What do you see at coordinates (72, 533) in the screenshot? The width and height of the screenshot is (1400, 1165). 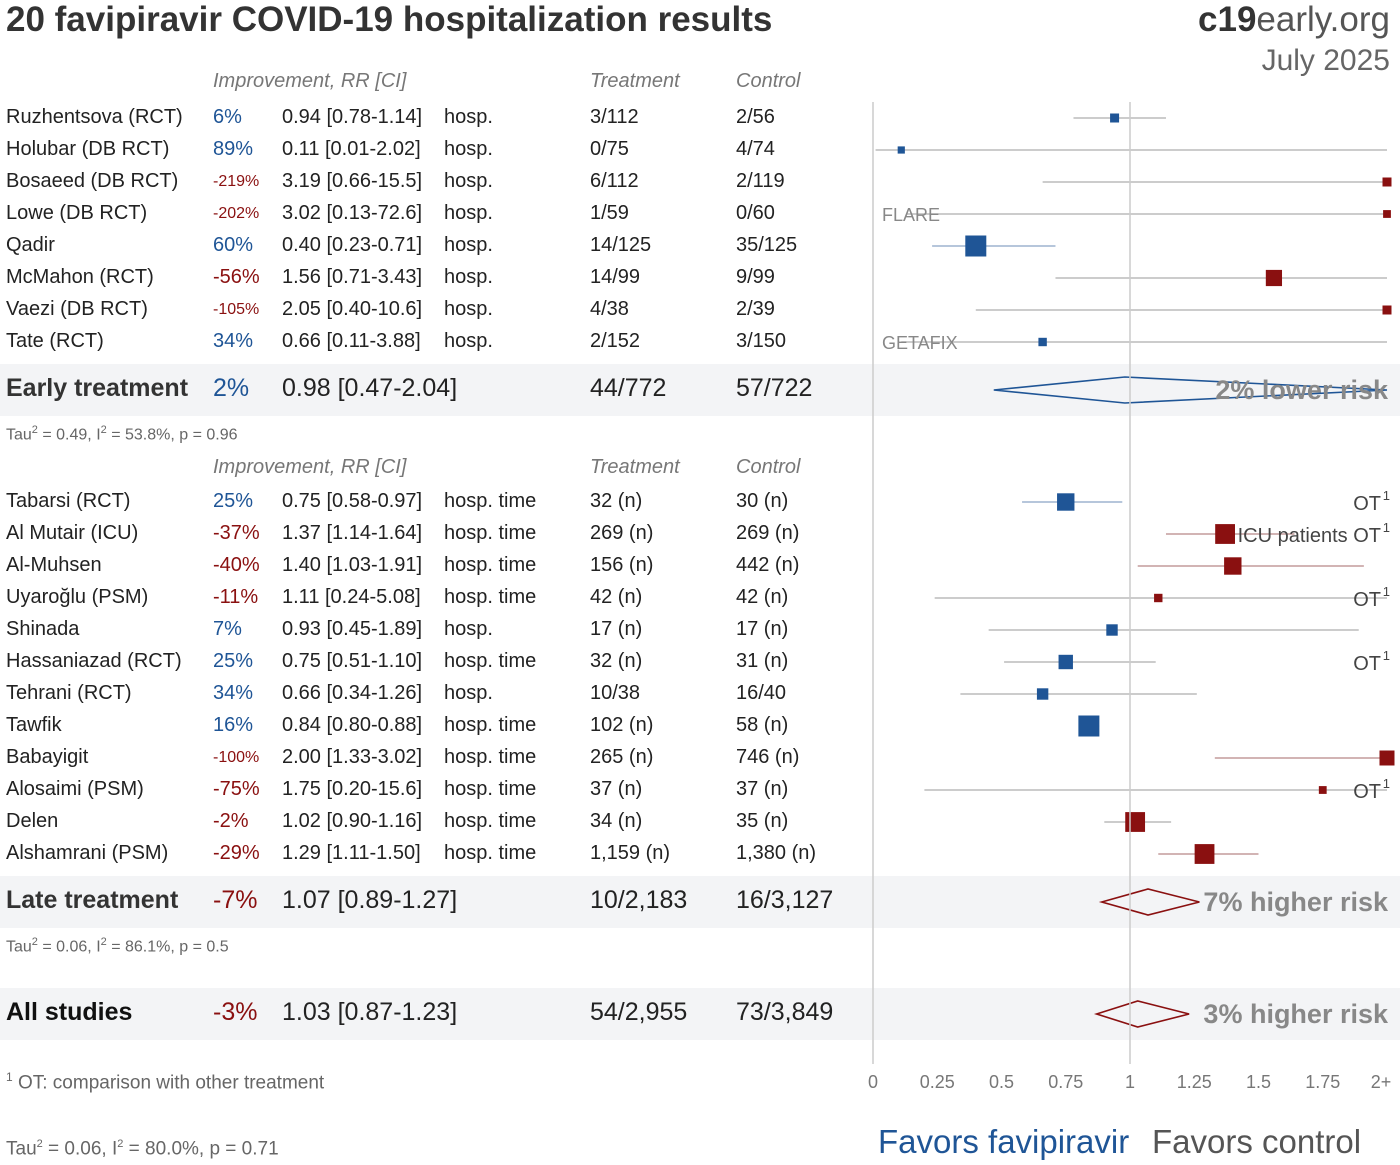 I see `study-name: Al Mutair (ICU)` at bounding box center [72, 533].